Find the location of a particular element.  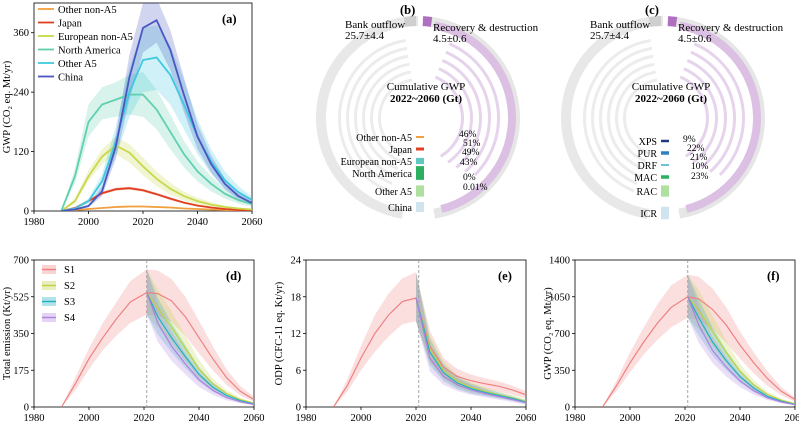

sector-label: European non-A5 is located at coordinates (376, 162).